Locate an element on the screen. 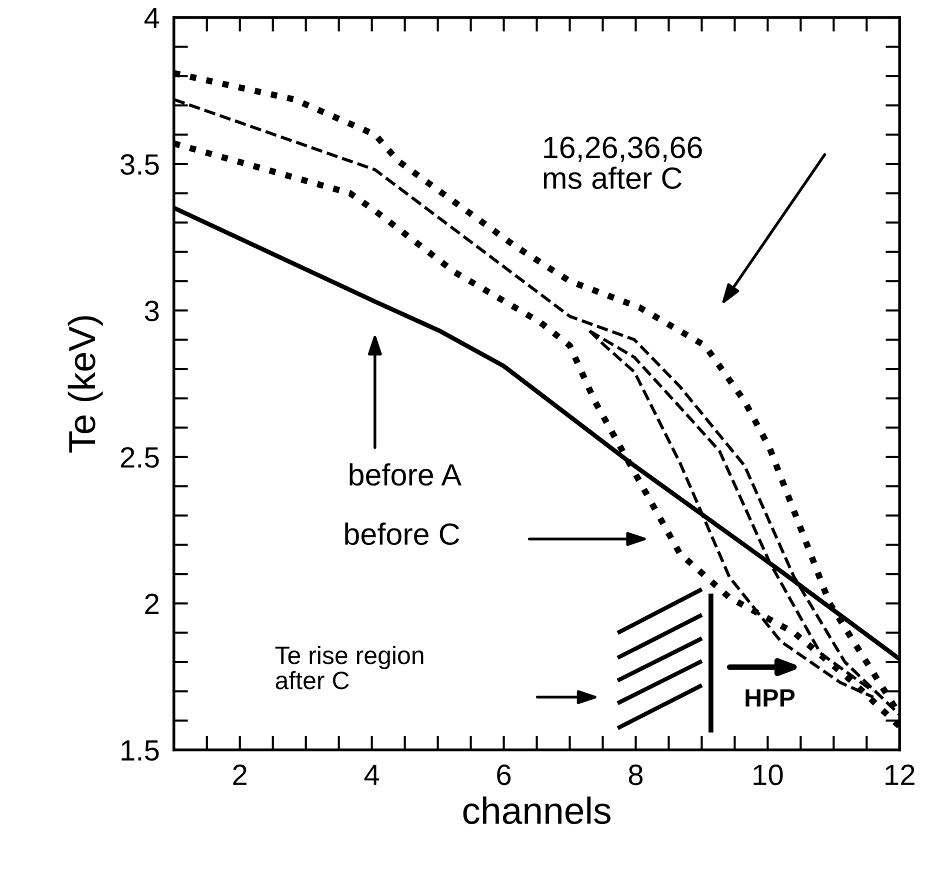 The image size is (945, 874). x-tick-label: 4 is located at coordinates (372, 774).